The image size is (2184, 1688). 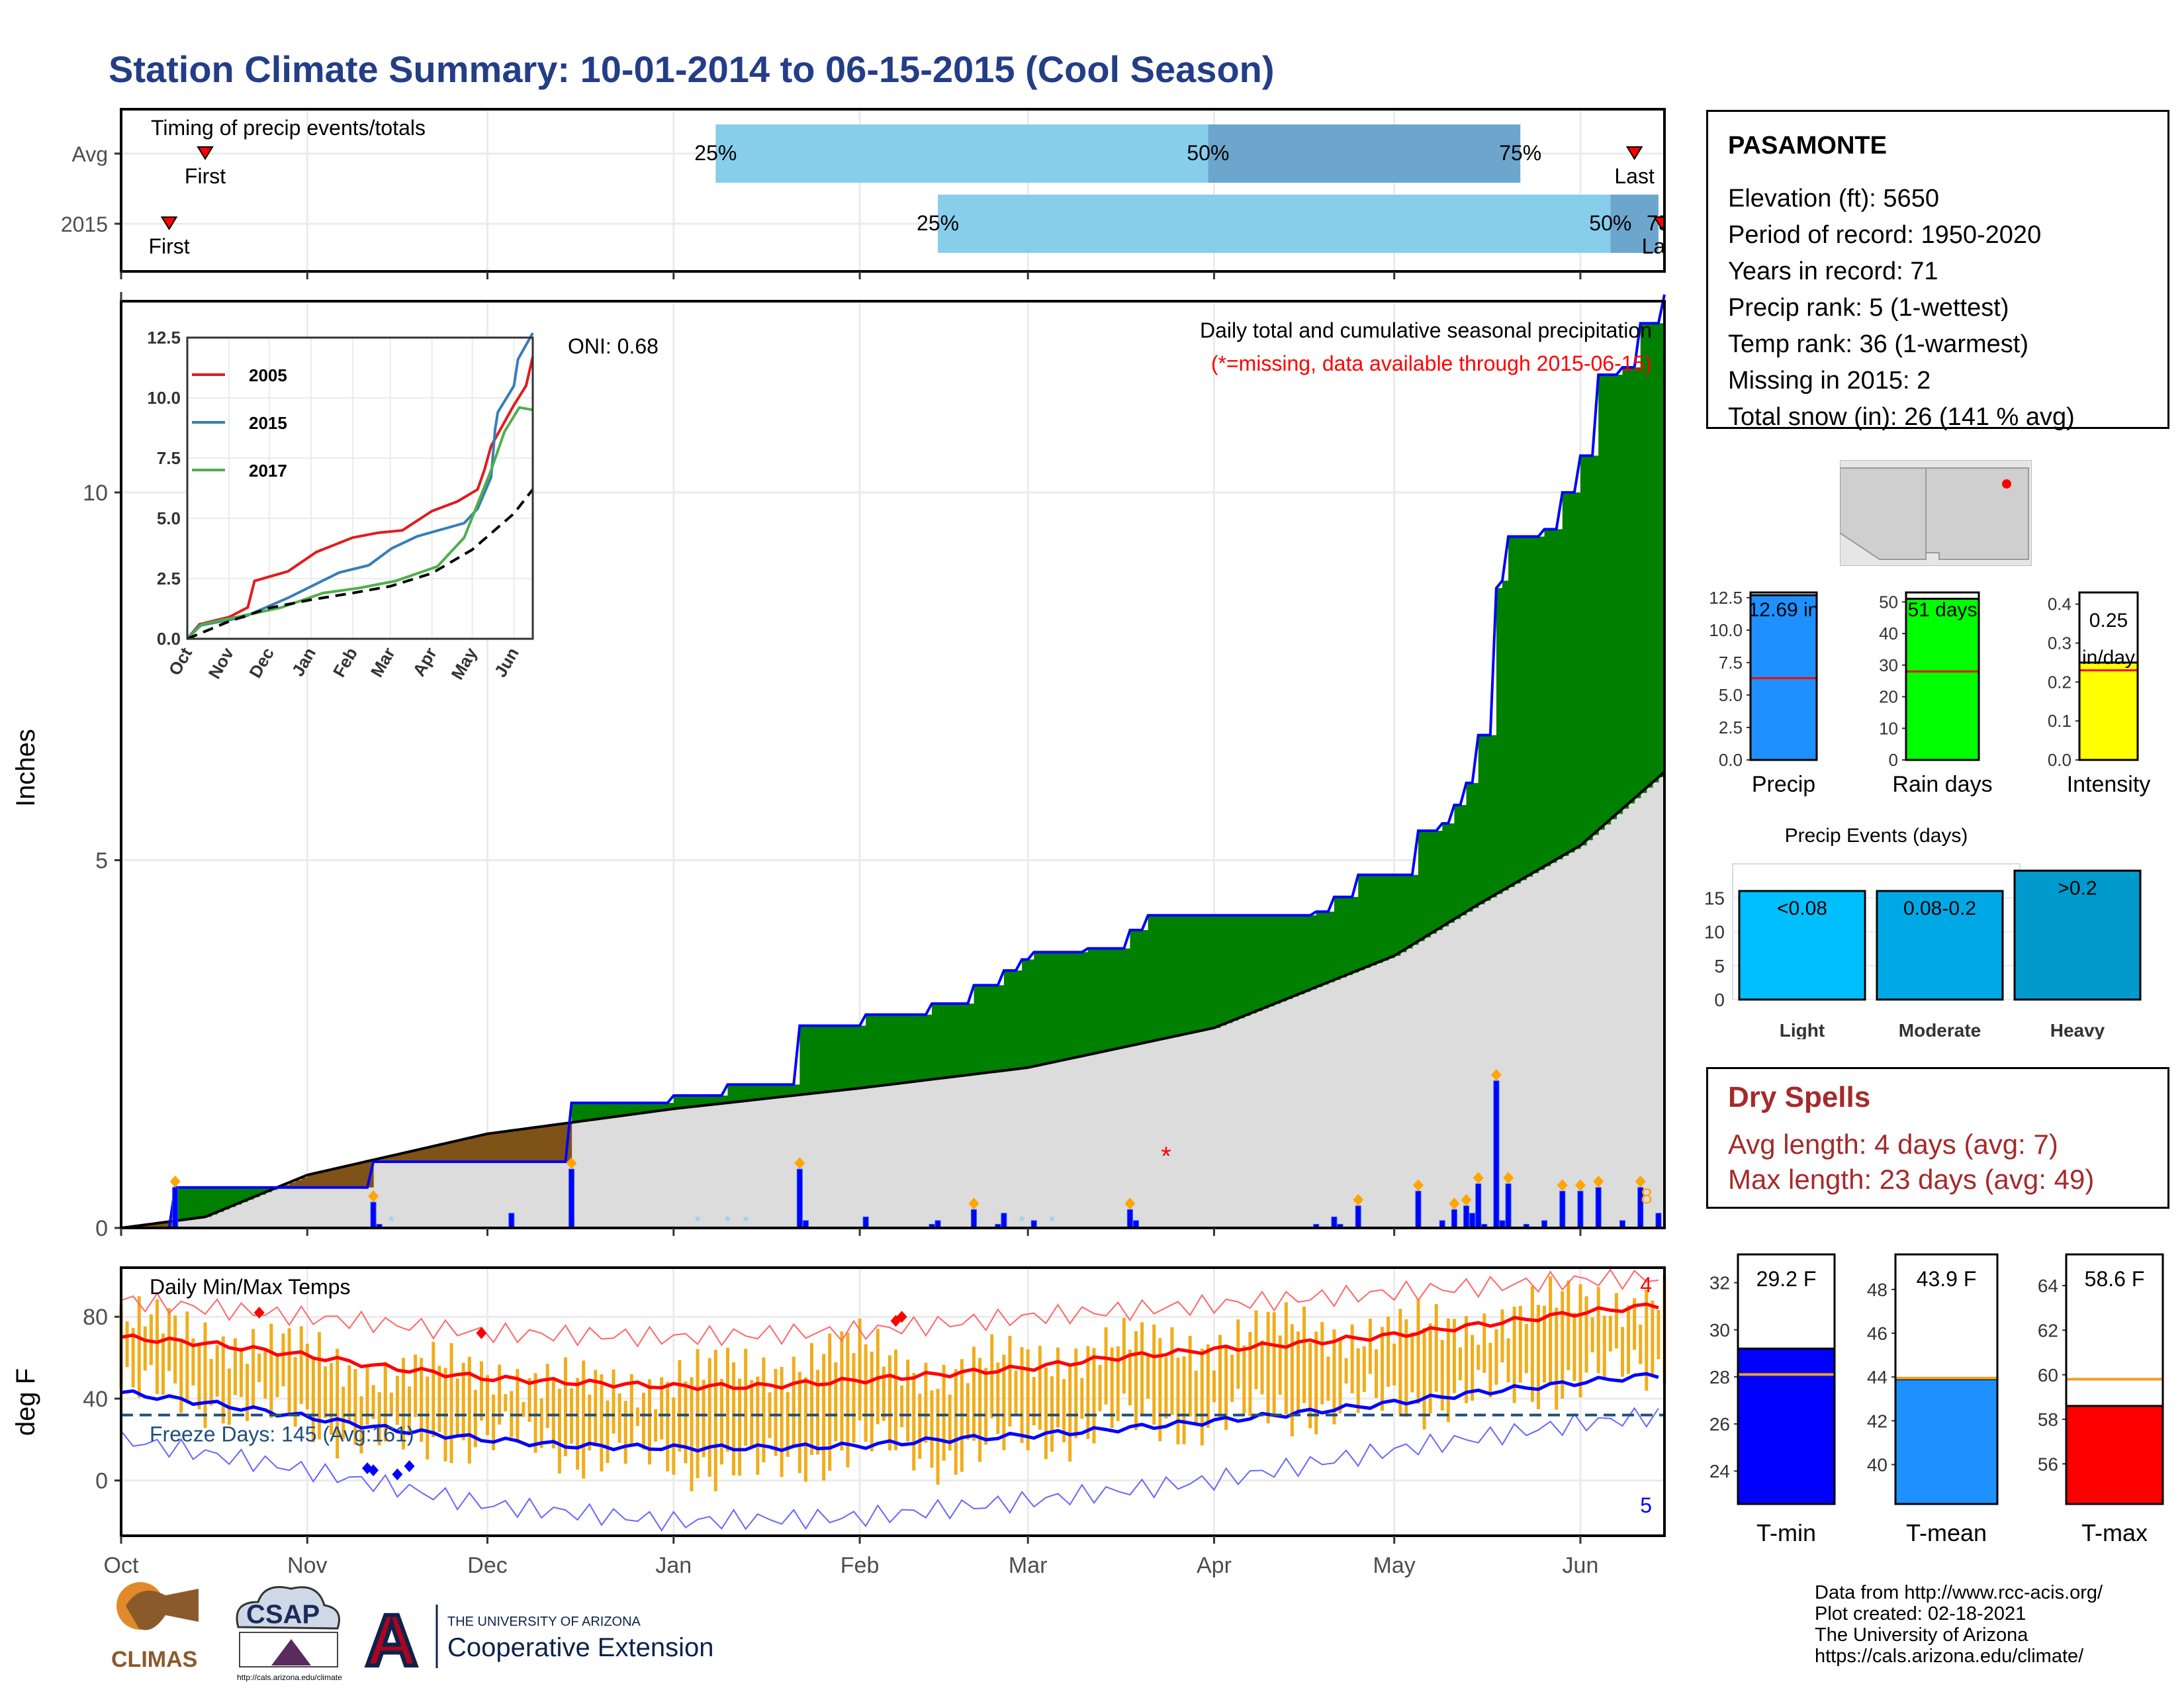 What do you see at coordinates (289, 1634) in the screenshot?
I see `csap-logo: CSAP http://cals.arizona.edu/climate` at bounding box center [289, 1634].